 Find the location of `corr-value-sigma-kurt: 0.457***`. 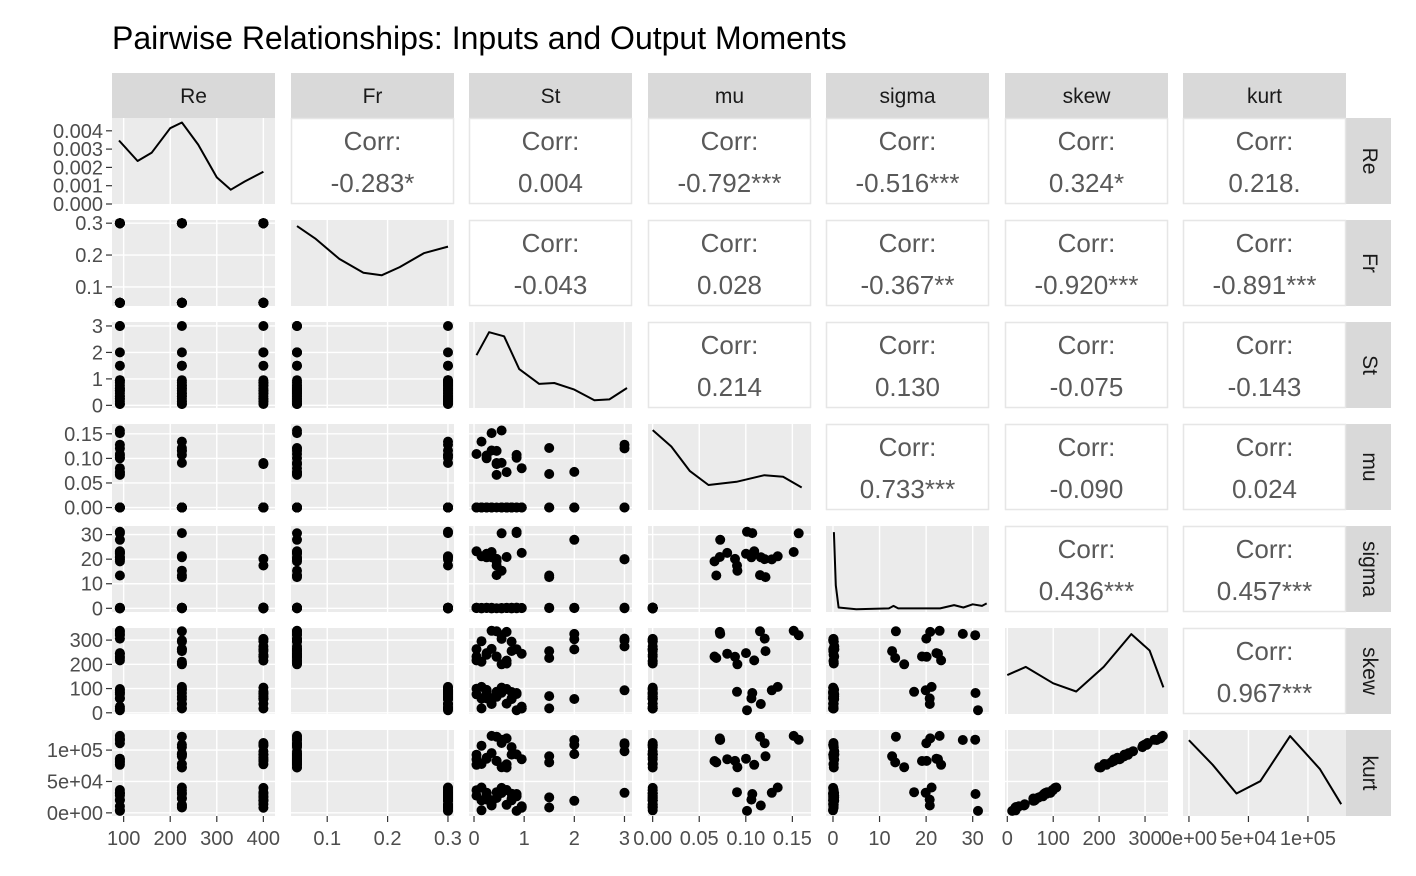

corr-value-sigma-kurt: 0.457*** is located at coordinates (1264, 591).